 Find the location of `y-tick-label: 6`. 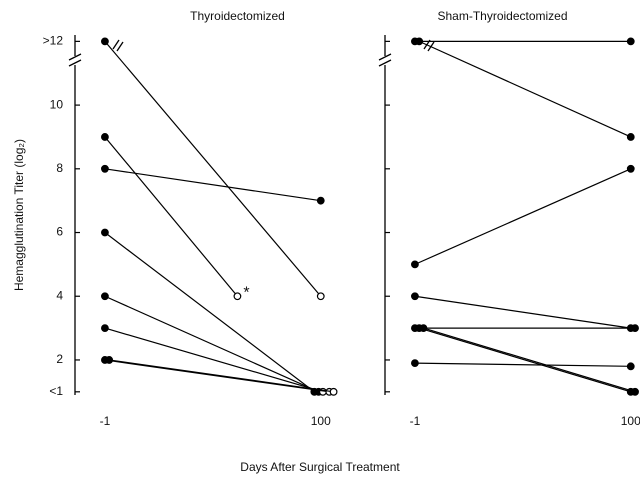

y-tick-label: 6 is located at coordinates (59, 232).